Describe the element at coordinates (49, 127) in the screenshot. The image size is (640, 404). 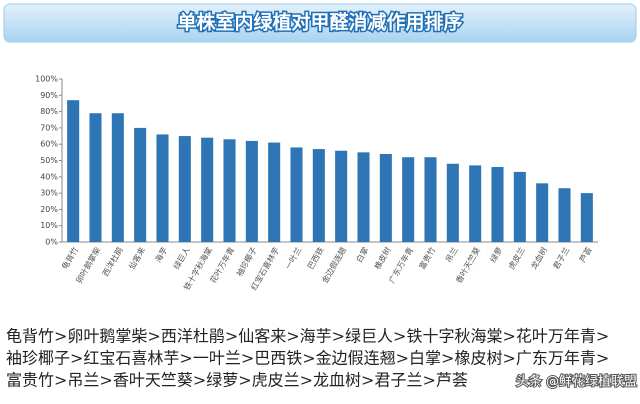
I see `y-tick-label: 70%` at that location.